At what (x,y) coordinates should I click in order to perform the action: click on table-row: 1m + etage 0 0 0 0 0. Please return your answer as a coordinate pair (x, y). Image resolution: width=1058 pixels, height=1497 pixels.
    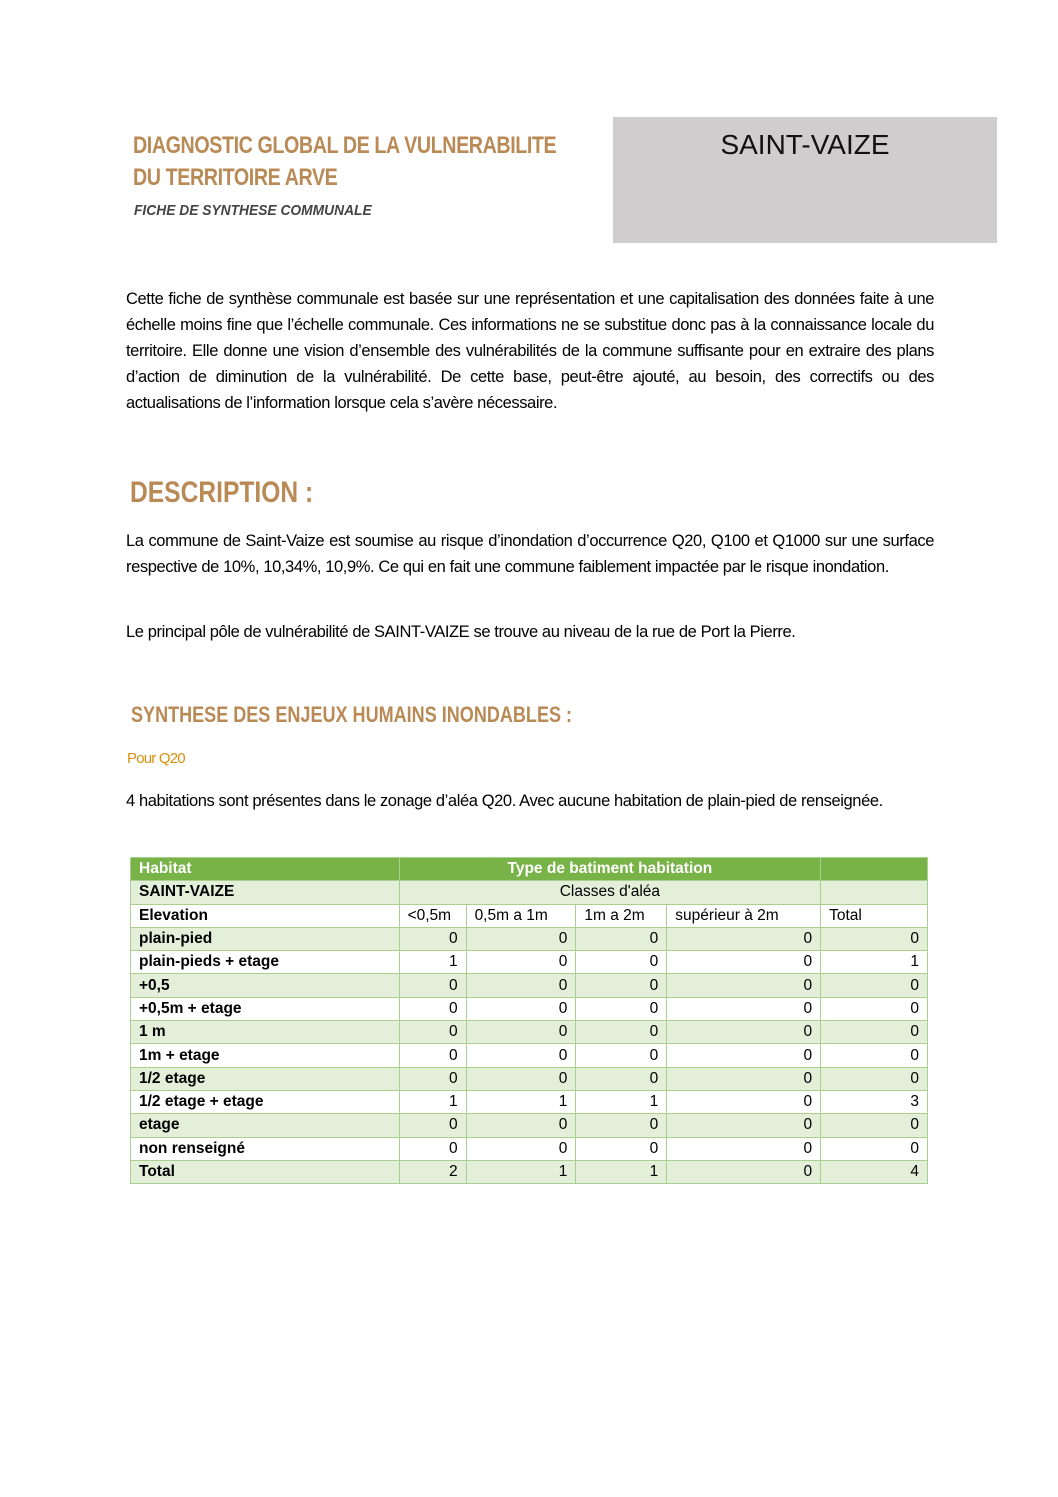
    Looking at the image, I should click on (529, 1055).